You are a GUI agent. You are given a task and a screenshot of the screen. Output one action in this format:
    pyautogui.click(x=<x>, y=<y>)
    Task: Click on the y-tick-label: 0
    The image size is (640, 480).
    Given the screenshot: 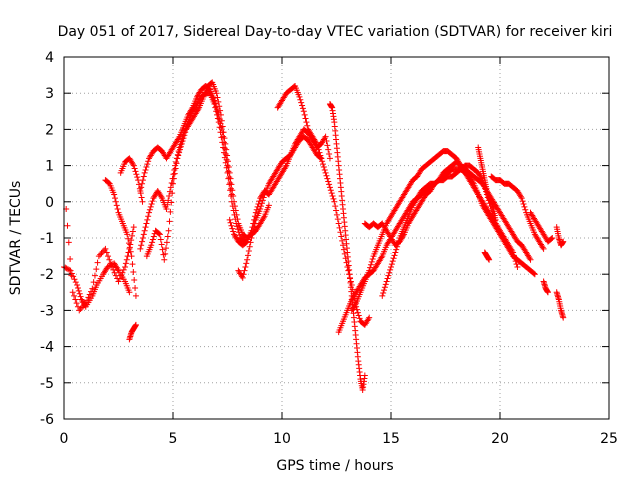 What is the action you would take?
    pyautogui.click(x=49, y=203)
    